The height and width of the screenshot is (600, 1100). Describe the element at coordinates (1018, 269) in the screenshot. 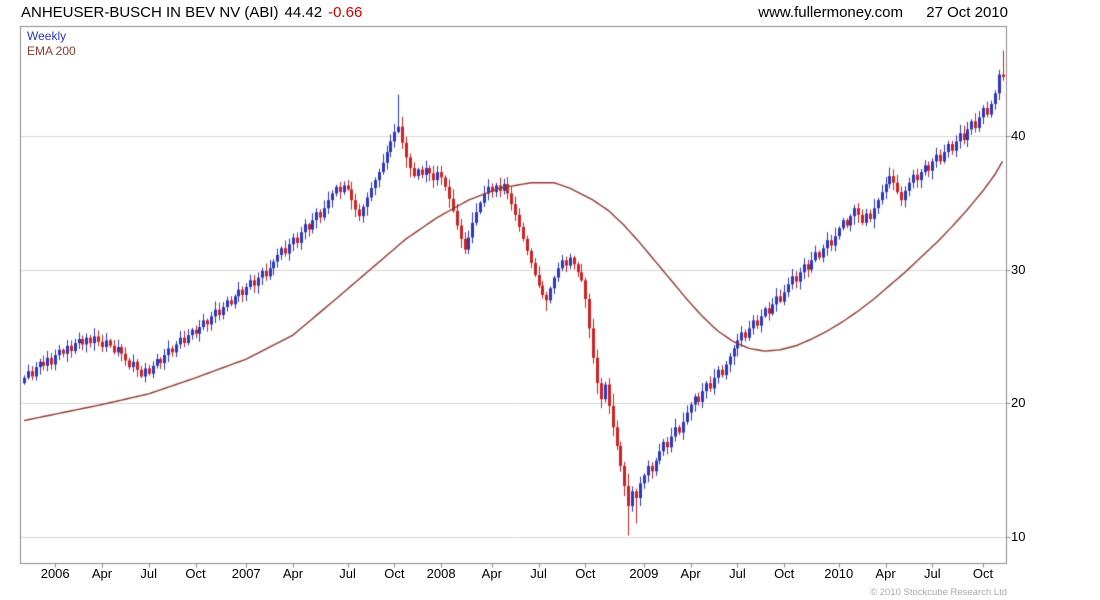

I see `y-axis-label: 30` at that location.